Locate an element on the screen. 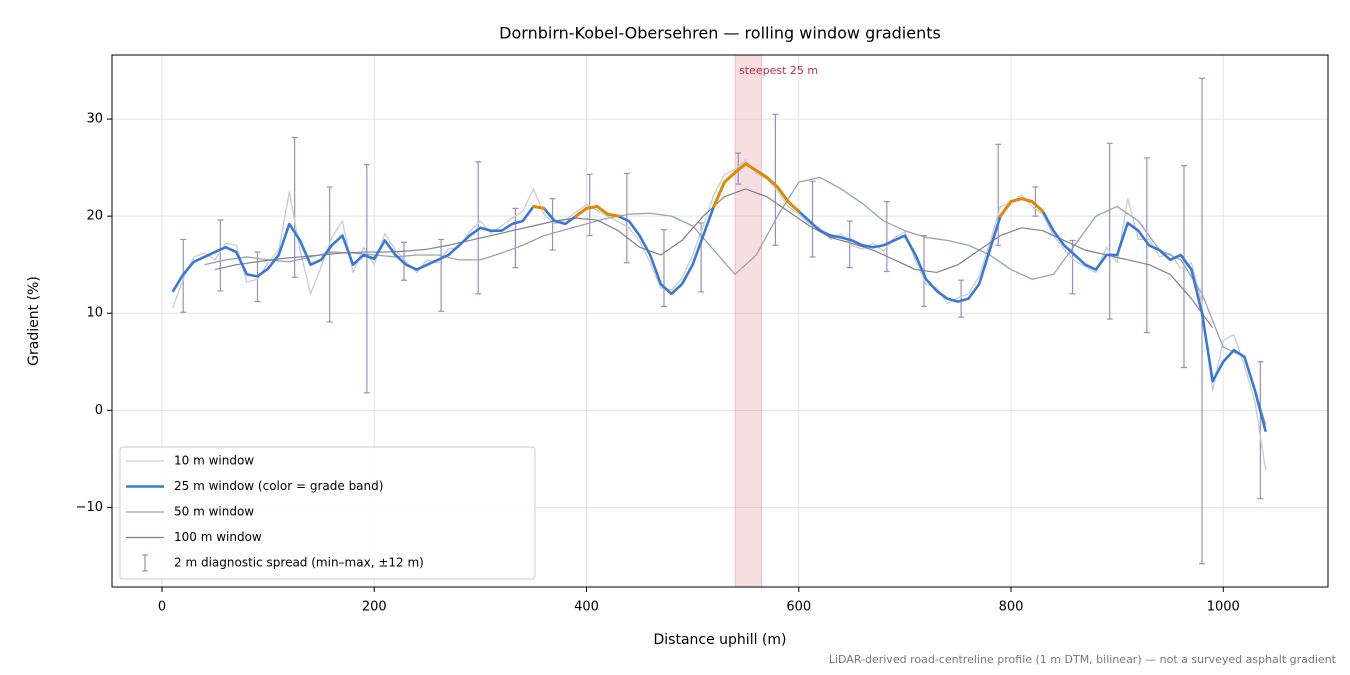 Image resolution: width=1350 pixels, height=675 pixels. y-tick-label: 10 is located at coordinates (94, 313).